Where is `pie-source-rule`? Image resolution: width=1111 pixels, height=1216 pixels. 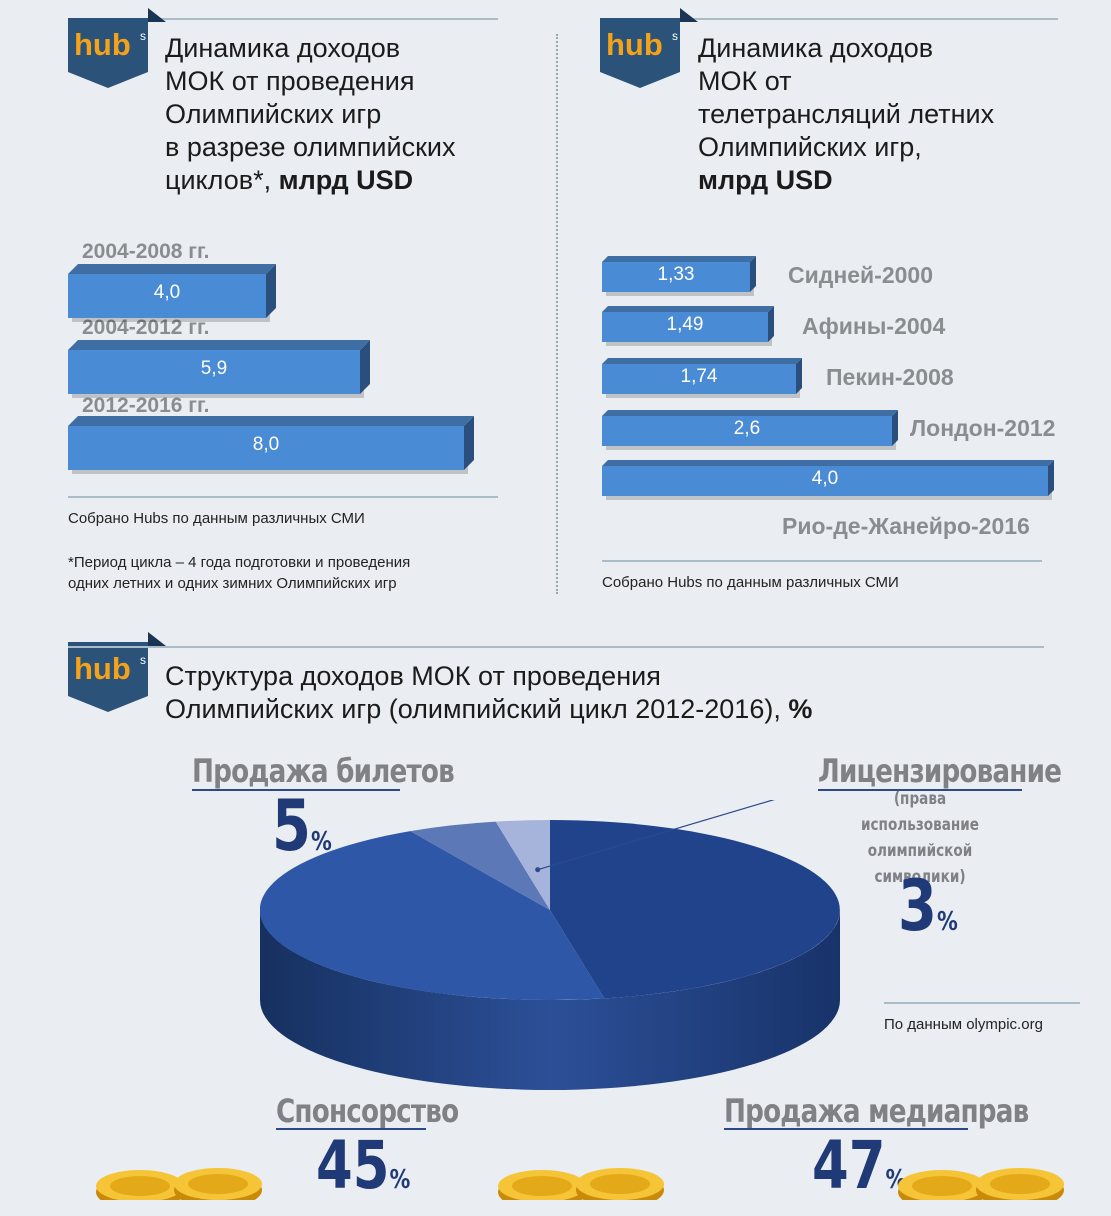 pie-source-rule is located at coordinates (982, 1003).